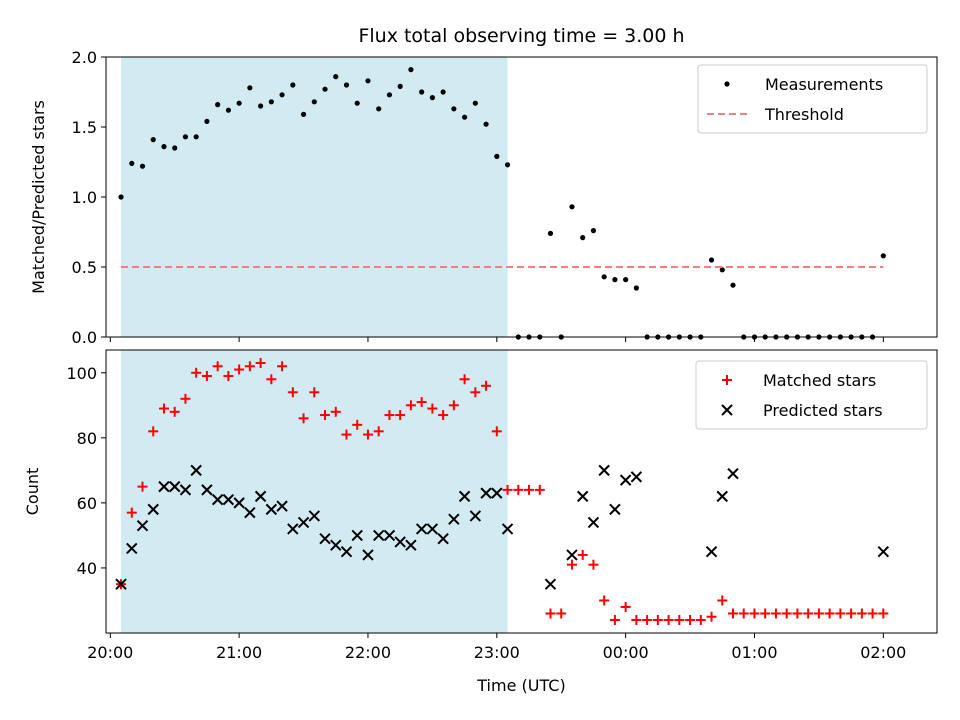 Image resolution: width=960 pixels, height=720 pixels. I want to click on top-y-tick-label: 1.5, so click(84, 127).